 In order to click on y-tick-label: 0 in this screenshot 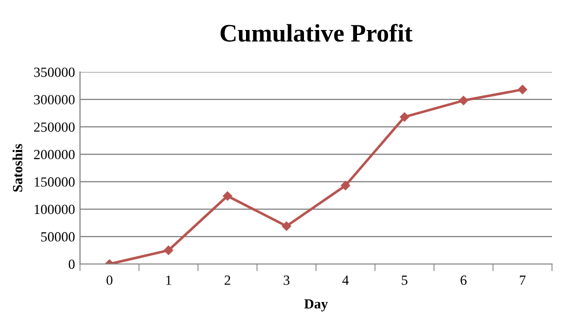, I will do `click(71, 264)`.